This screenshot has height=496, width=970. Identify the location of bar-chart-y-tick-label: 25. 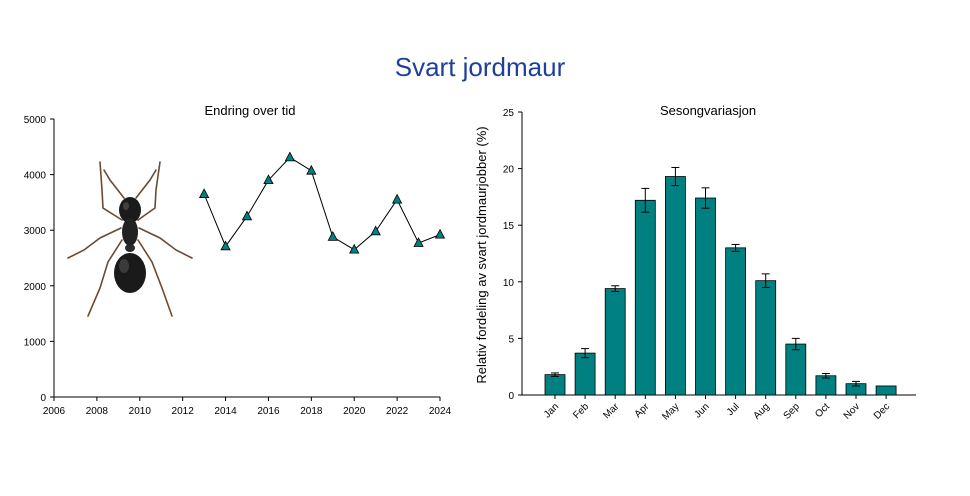
(509, 113).